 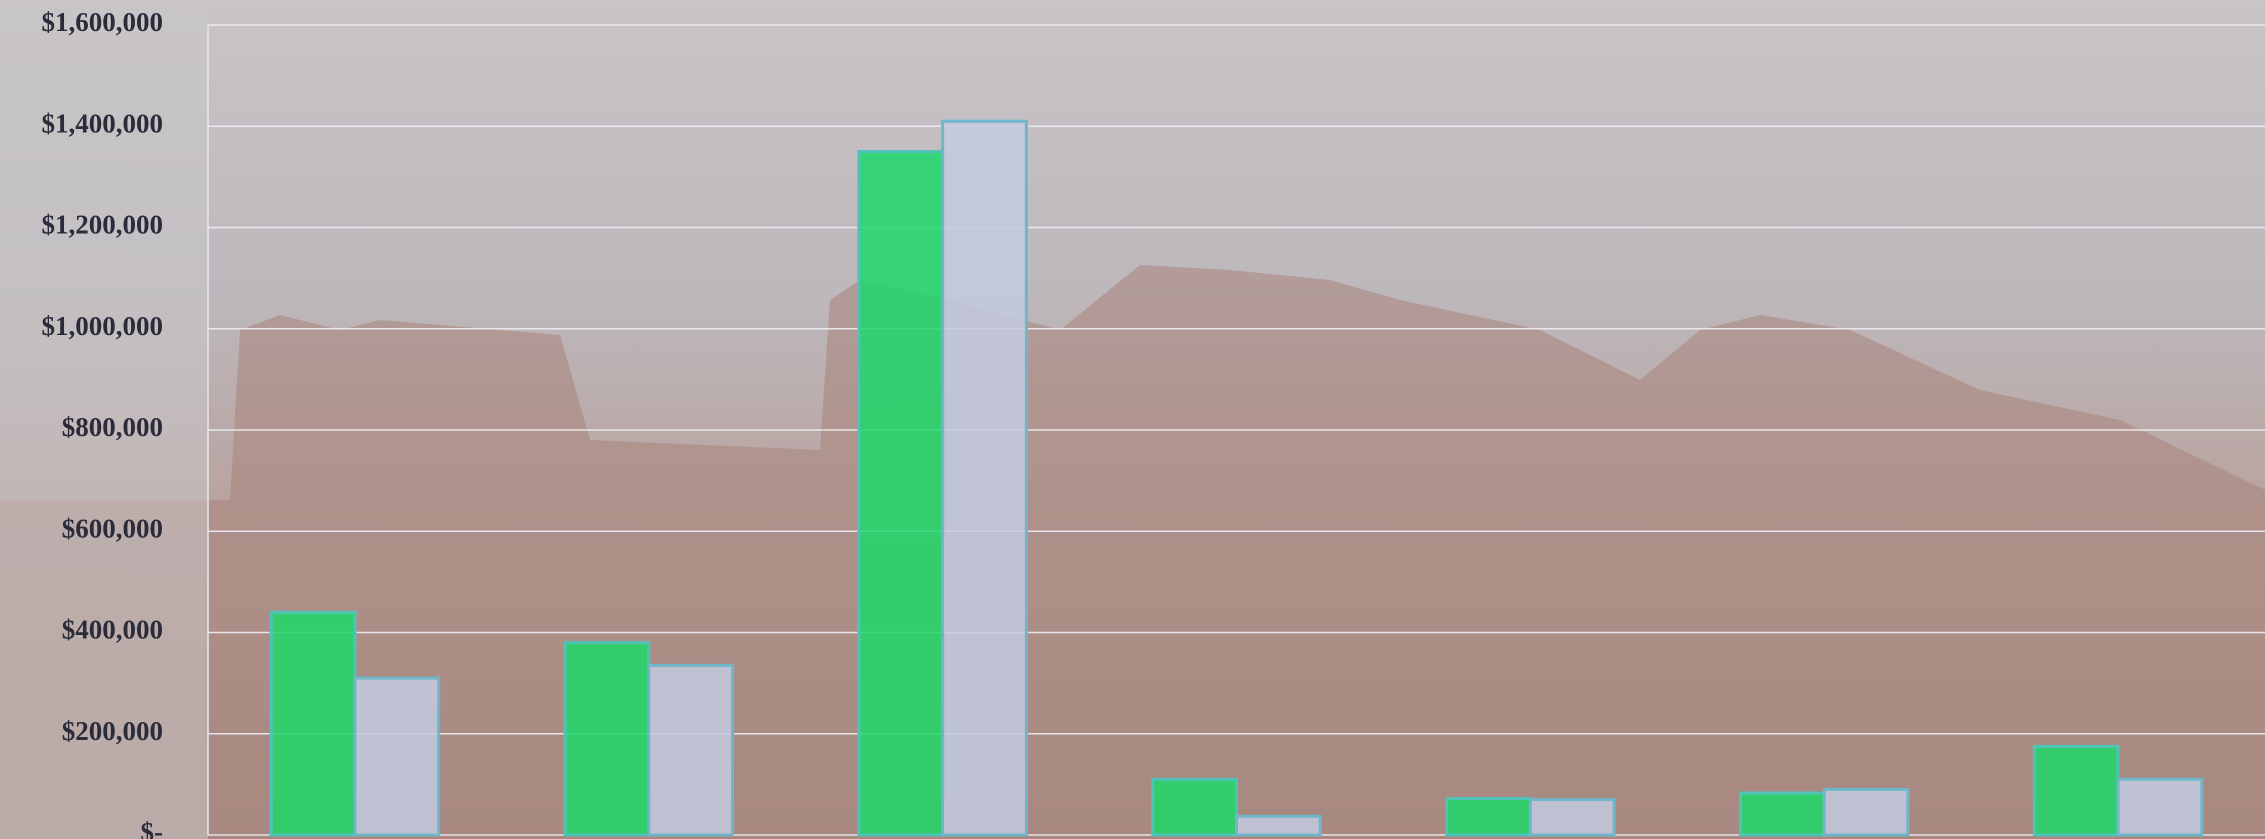 I want to click on axis-panel, so click(x=104, y=419).